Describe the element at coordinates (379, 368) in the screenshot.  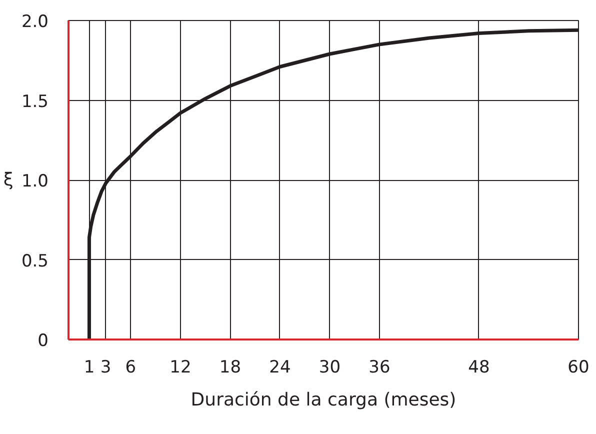
I see `x-tick-label: 36` at that location.